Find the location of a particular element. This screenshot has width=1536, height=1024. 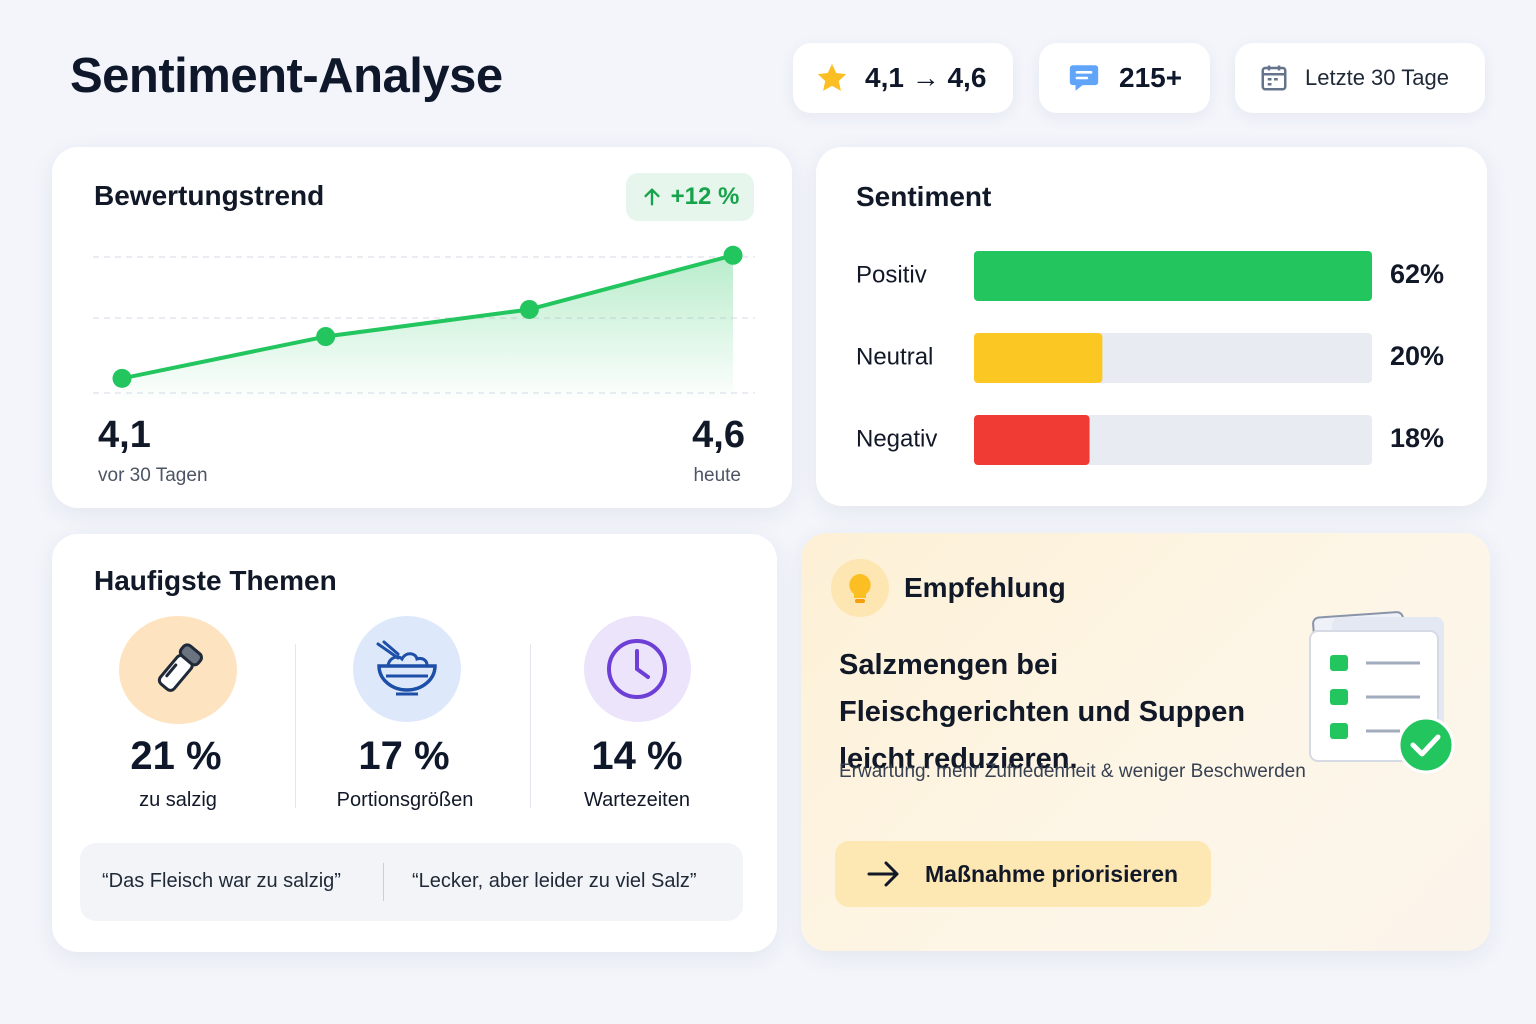

clock-icon is located at coordinates (637, 669).